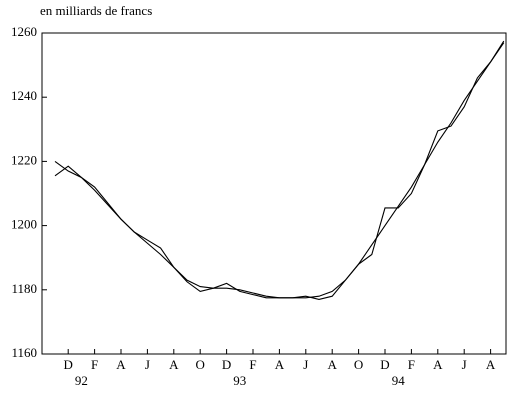 The image size is (510, 400). I want to click on y-tick-label: 1220, so click(24, 159).